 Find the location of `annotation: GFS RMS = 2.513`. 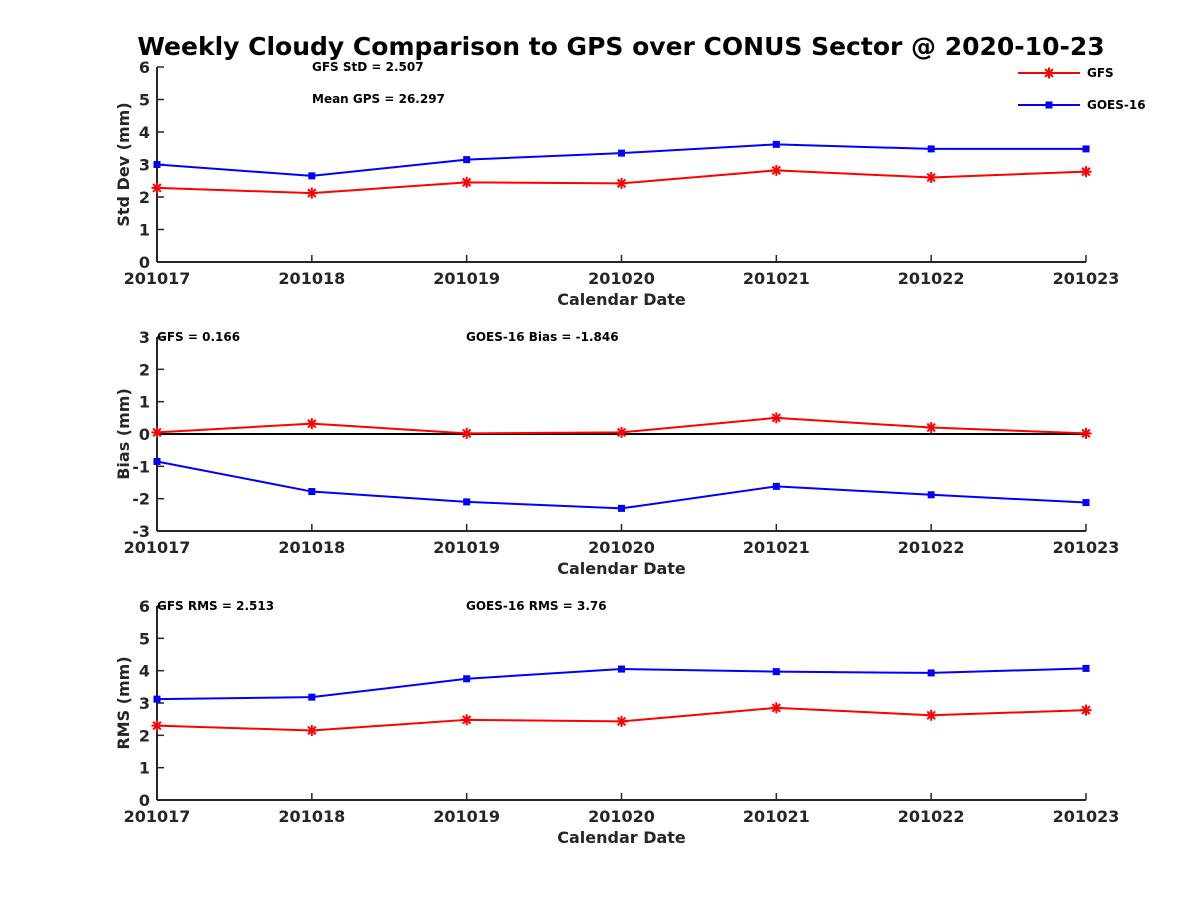

annotation: GFS RMS = 2.513 is located at coordinates (215, 606).